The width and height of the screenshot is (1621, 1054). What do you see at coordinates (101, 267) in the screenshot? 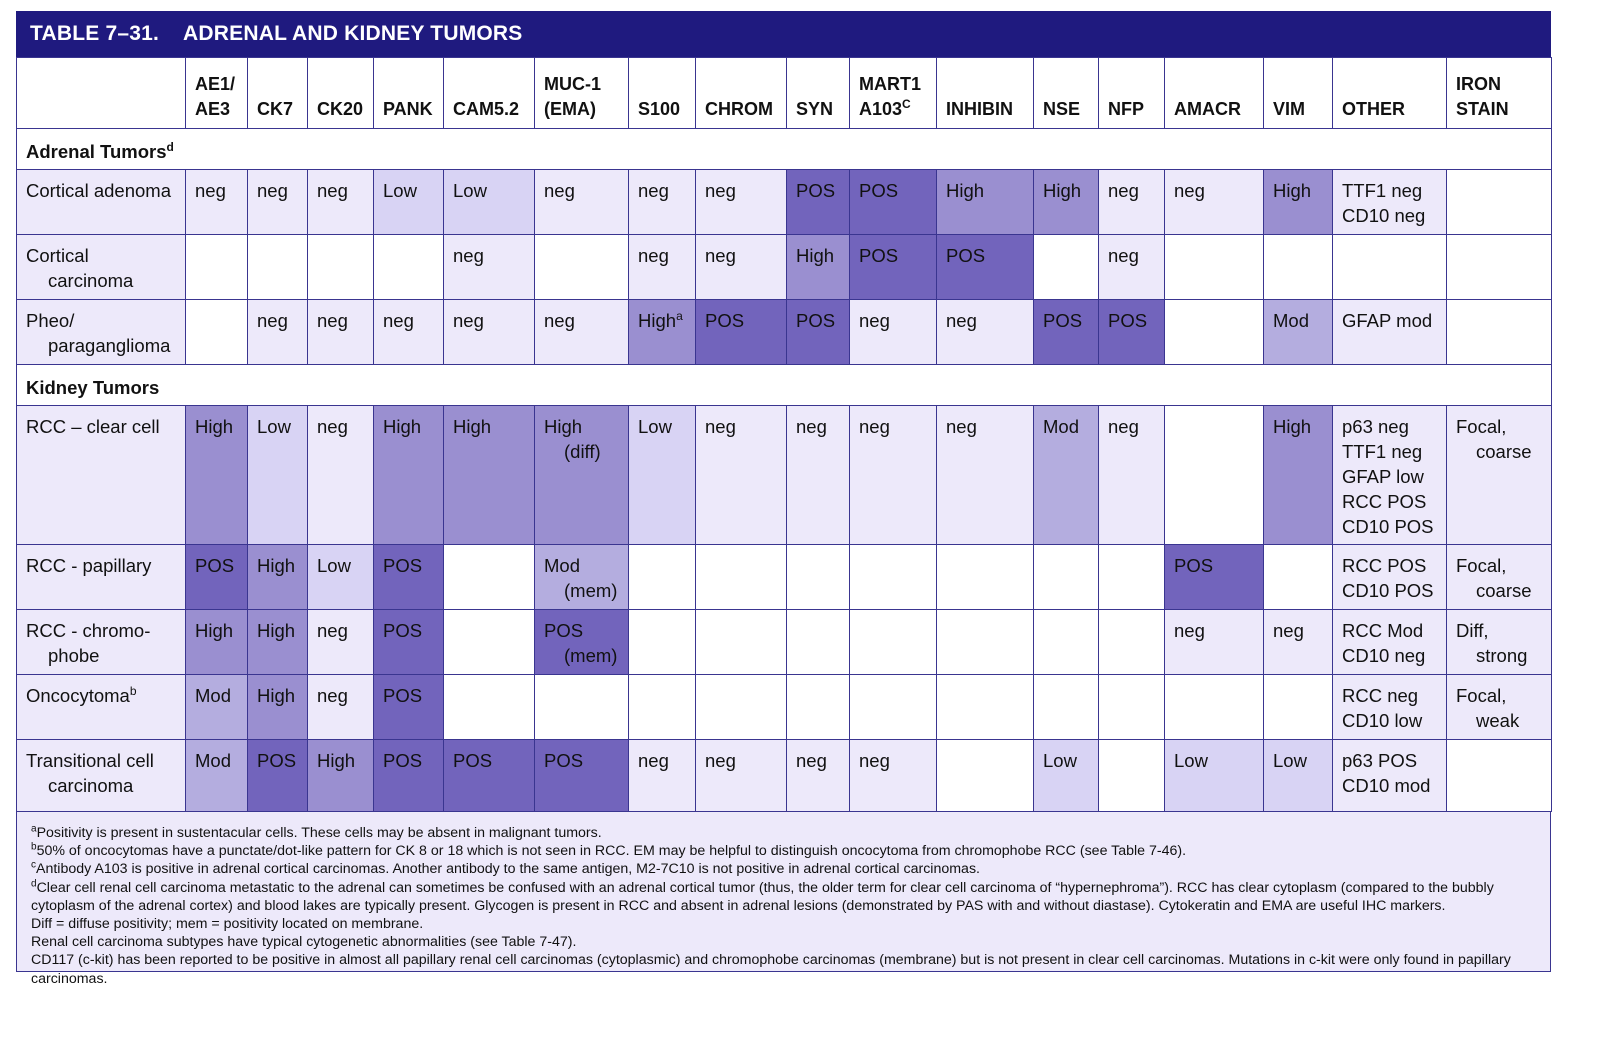
I see `row-label: Cortical carcinoma` at bounding box center [101, 267].